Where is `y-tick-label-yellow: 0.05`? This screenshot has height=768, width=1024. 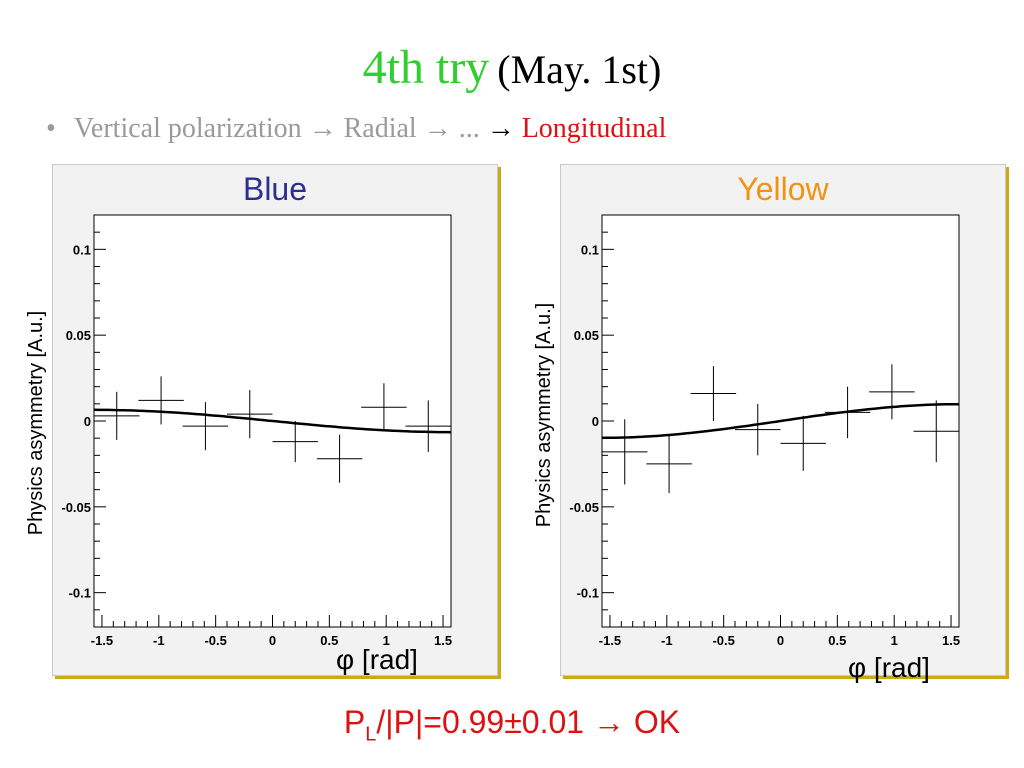
y-tick-label-yellow: 0.05 is located at coordinates (586, 335).